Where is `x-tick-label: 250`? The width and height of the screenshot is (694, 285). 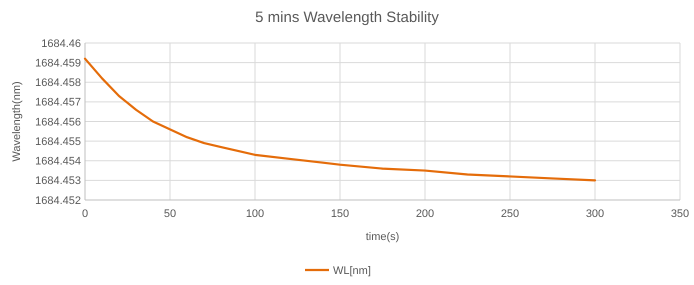 x-tick-label: 250 is located at coordinates (510, 214).